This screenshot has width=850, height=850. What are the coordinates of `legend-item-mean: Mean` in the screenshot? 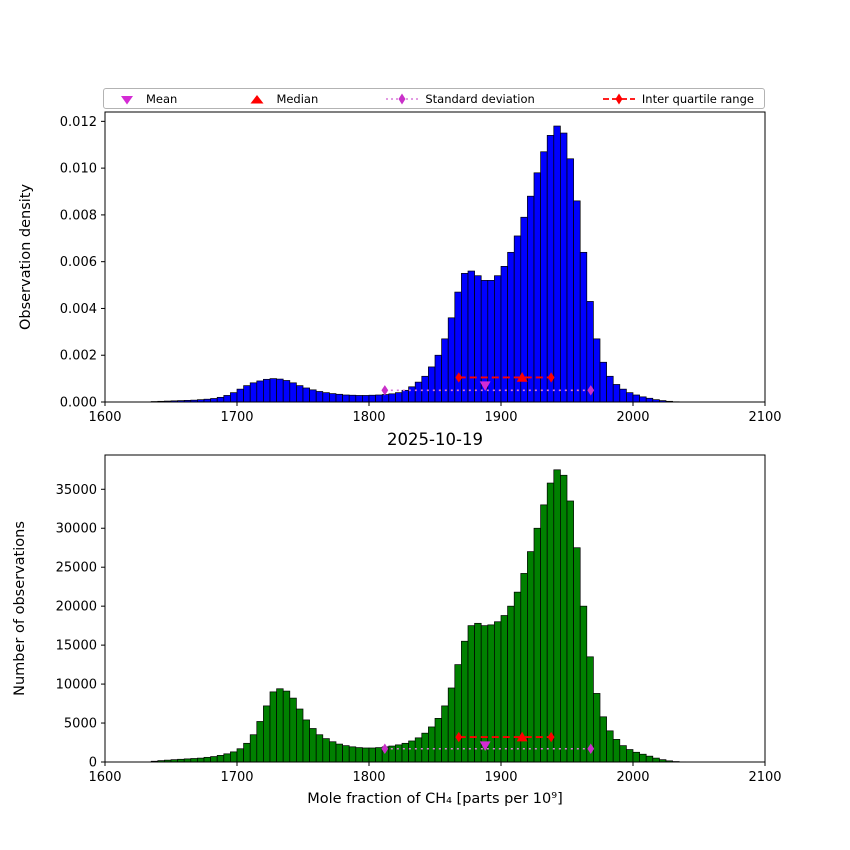 It's located at (145, 99).